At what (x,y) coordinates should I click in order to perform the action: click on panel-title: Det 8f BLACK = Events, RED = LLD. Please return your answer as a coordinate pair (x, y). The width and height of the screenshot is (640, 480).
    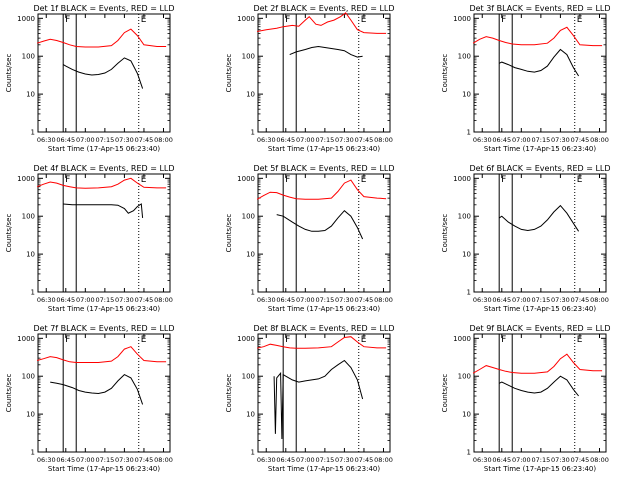
    Looking at the image, I should click on (323, 328).